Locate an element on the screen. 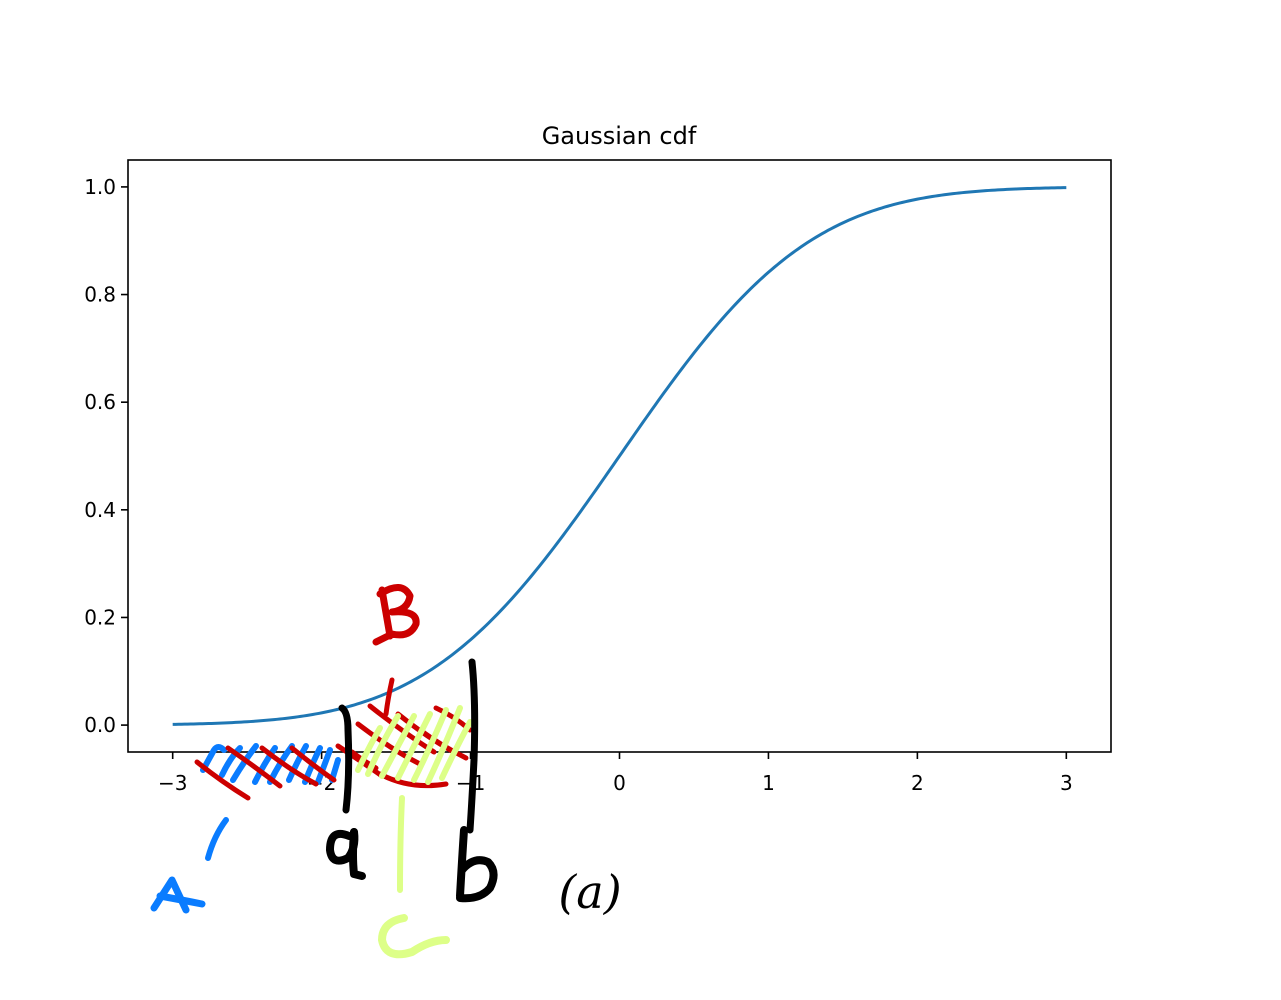  bracket-b is located at coordinates (472, 746).